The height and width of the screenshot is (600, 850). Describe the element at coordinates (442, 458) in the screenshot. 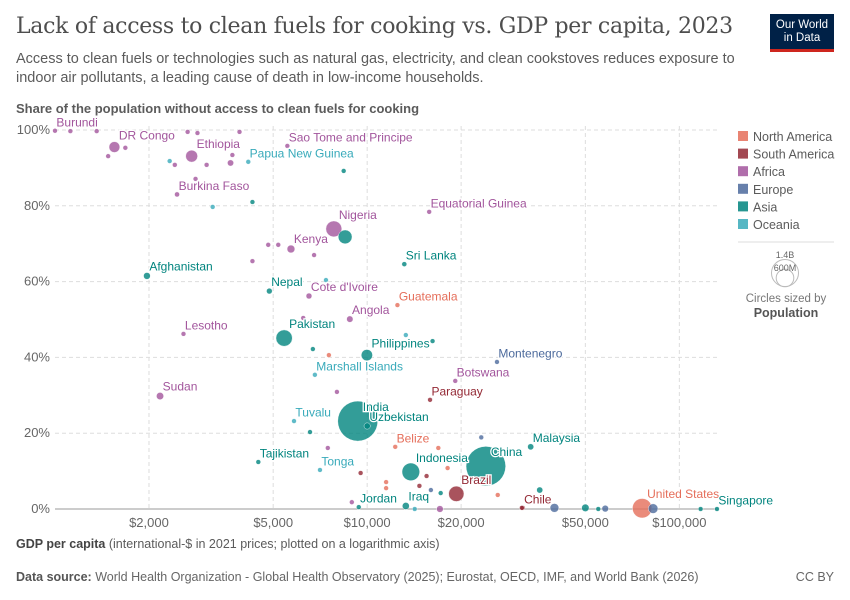

I see `data-label: Indonesia` at that location.